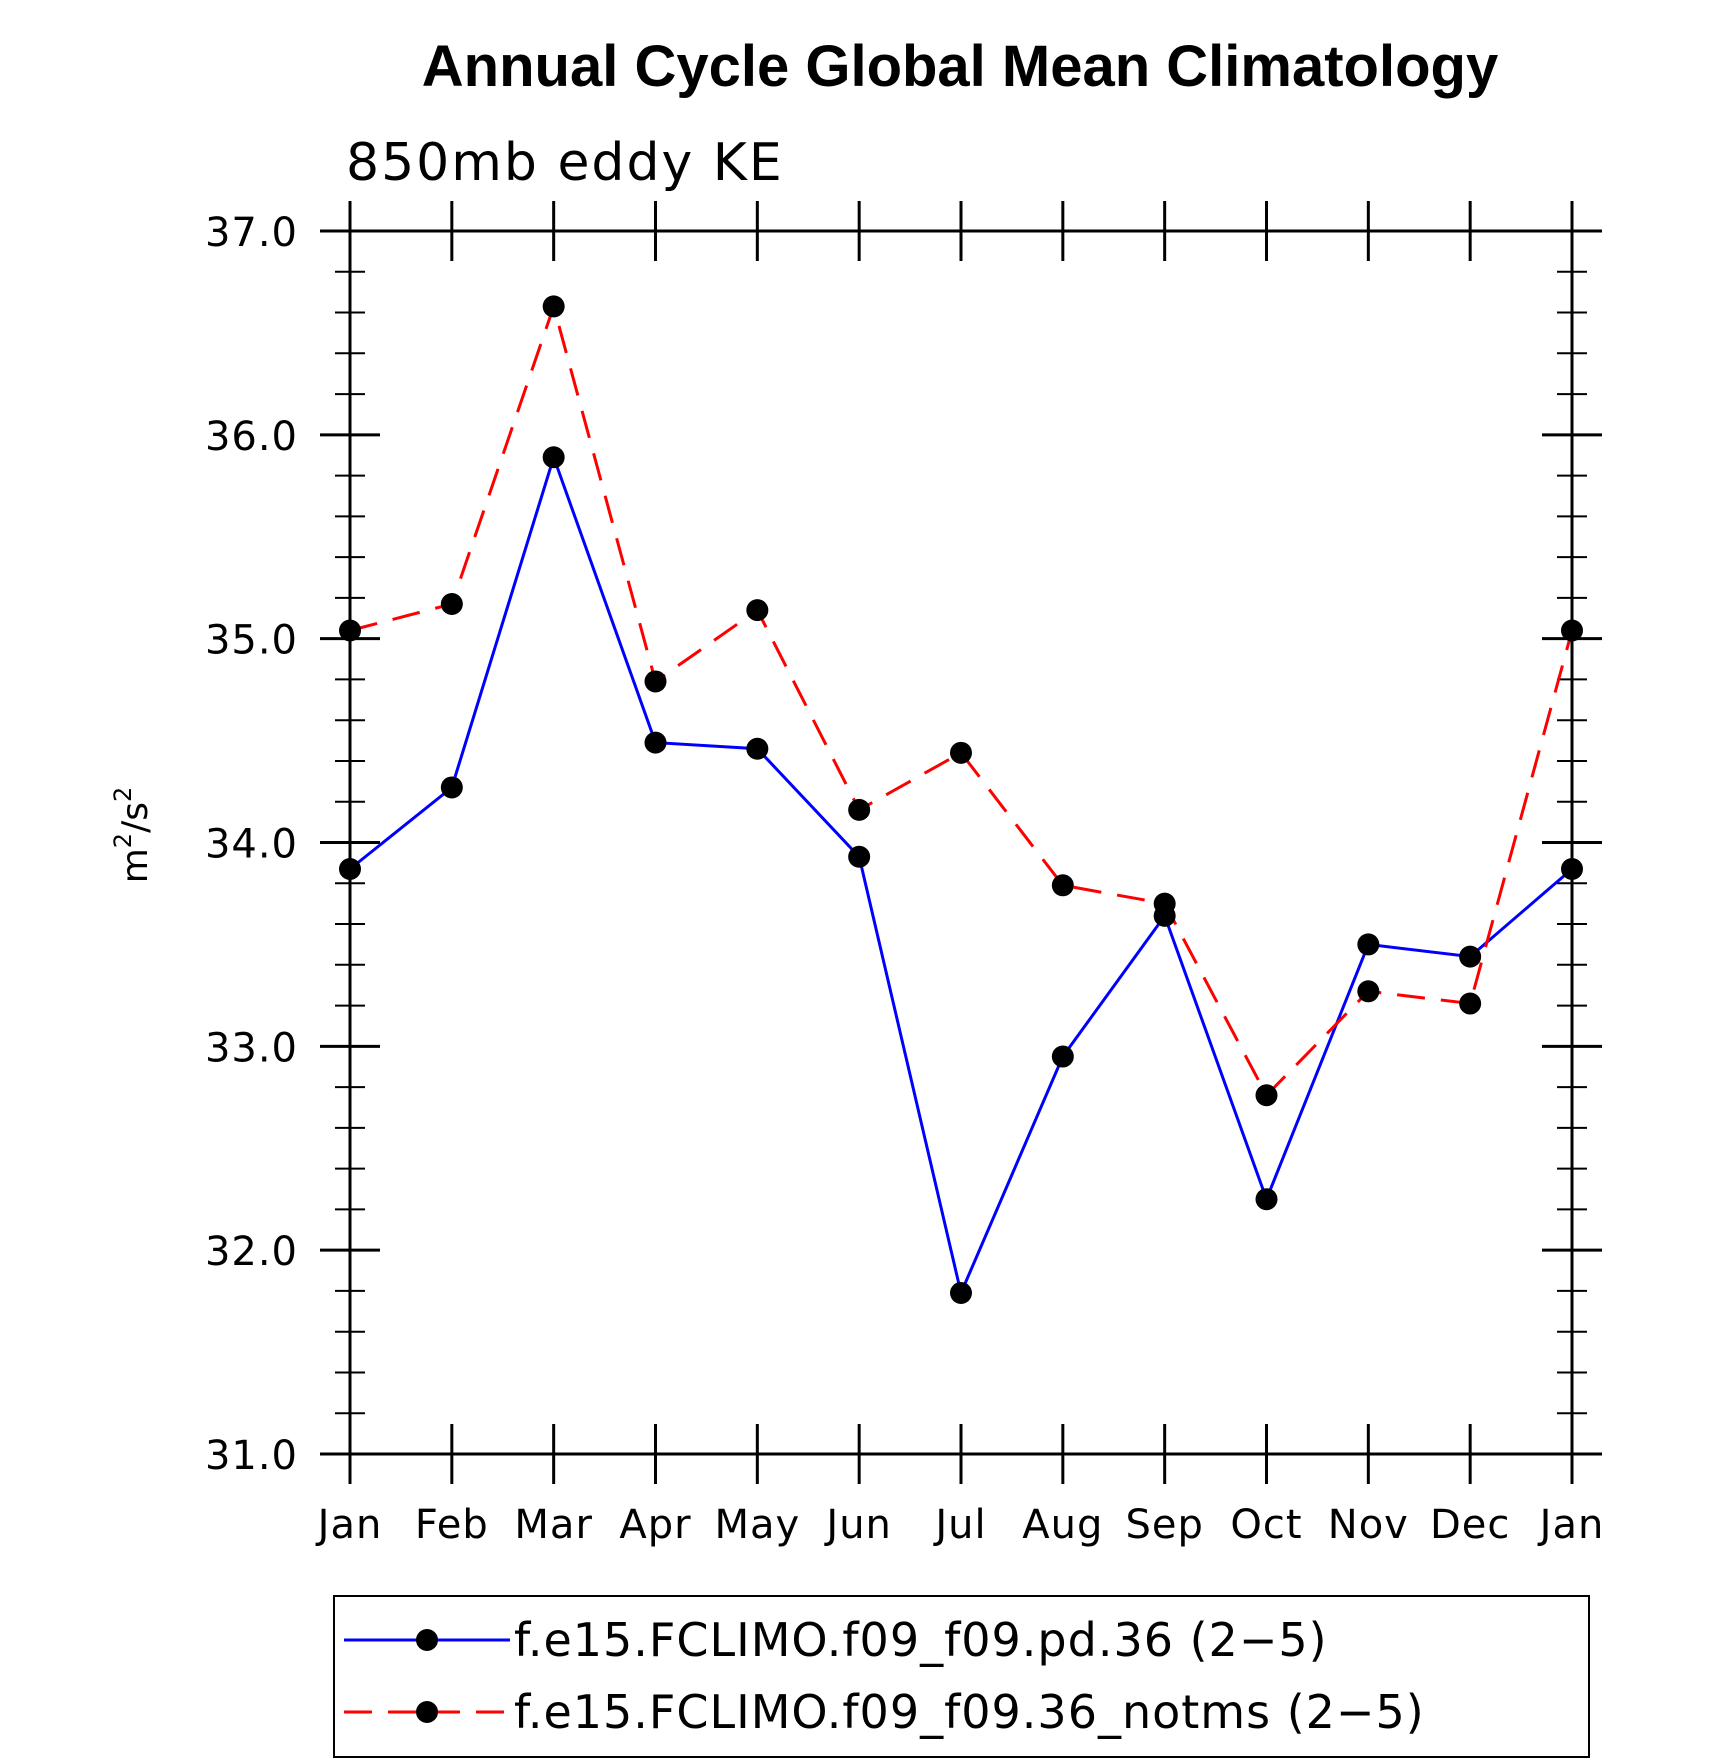 Image resolution: width=1710 pixels, height=1762 pixels. What do you see at coordinates (1470, 1525) in the screenshot?
I see `x-tick-label: Dec` at bounding box center [1470, 1525].